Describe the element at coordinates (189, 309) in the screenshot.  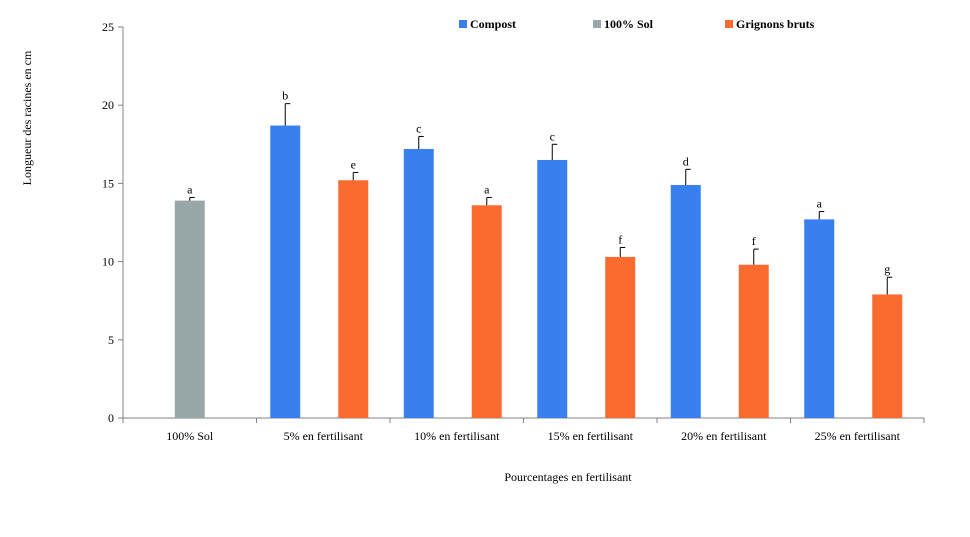
I see `bar-100-sol` at that location.